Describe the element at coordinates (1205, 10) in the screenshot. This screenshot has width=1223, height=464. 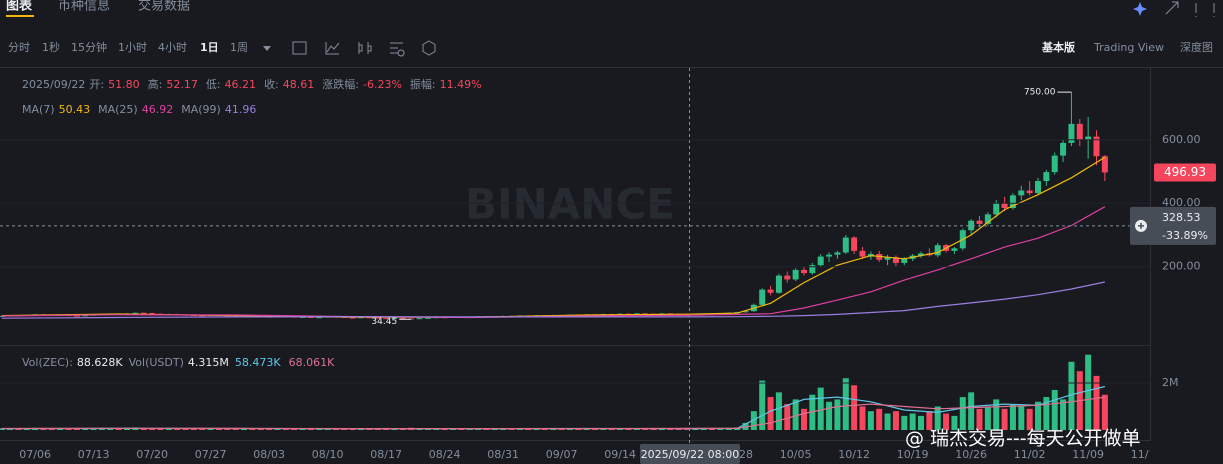
I see `more-icon` at that location.